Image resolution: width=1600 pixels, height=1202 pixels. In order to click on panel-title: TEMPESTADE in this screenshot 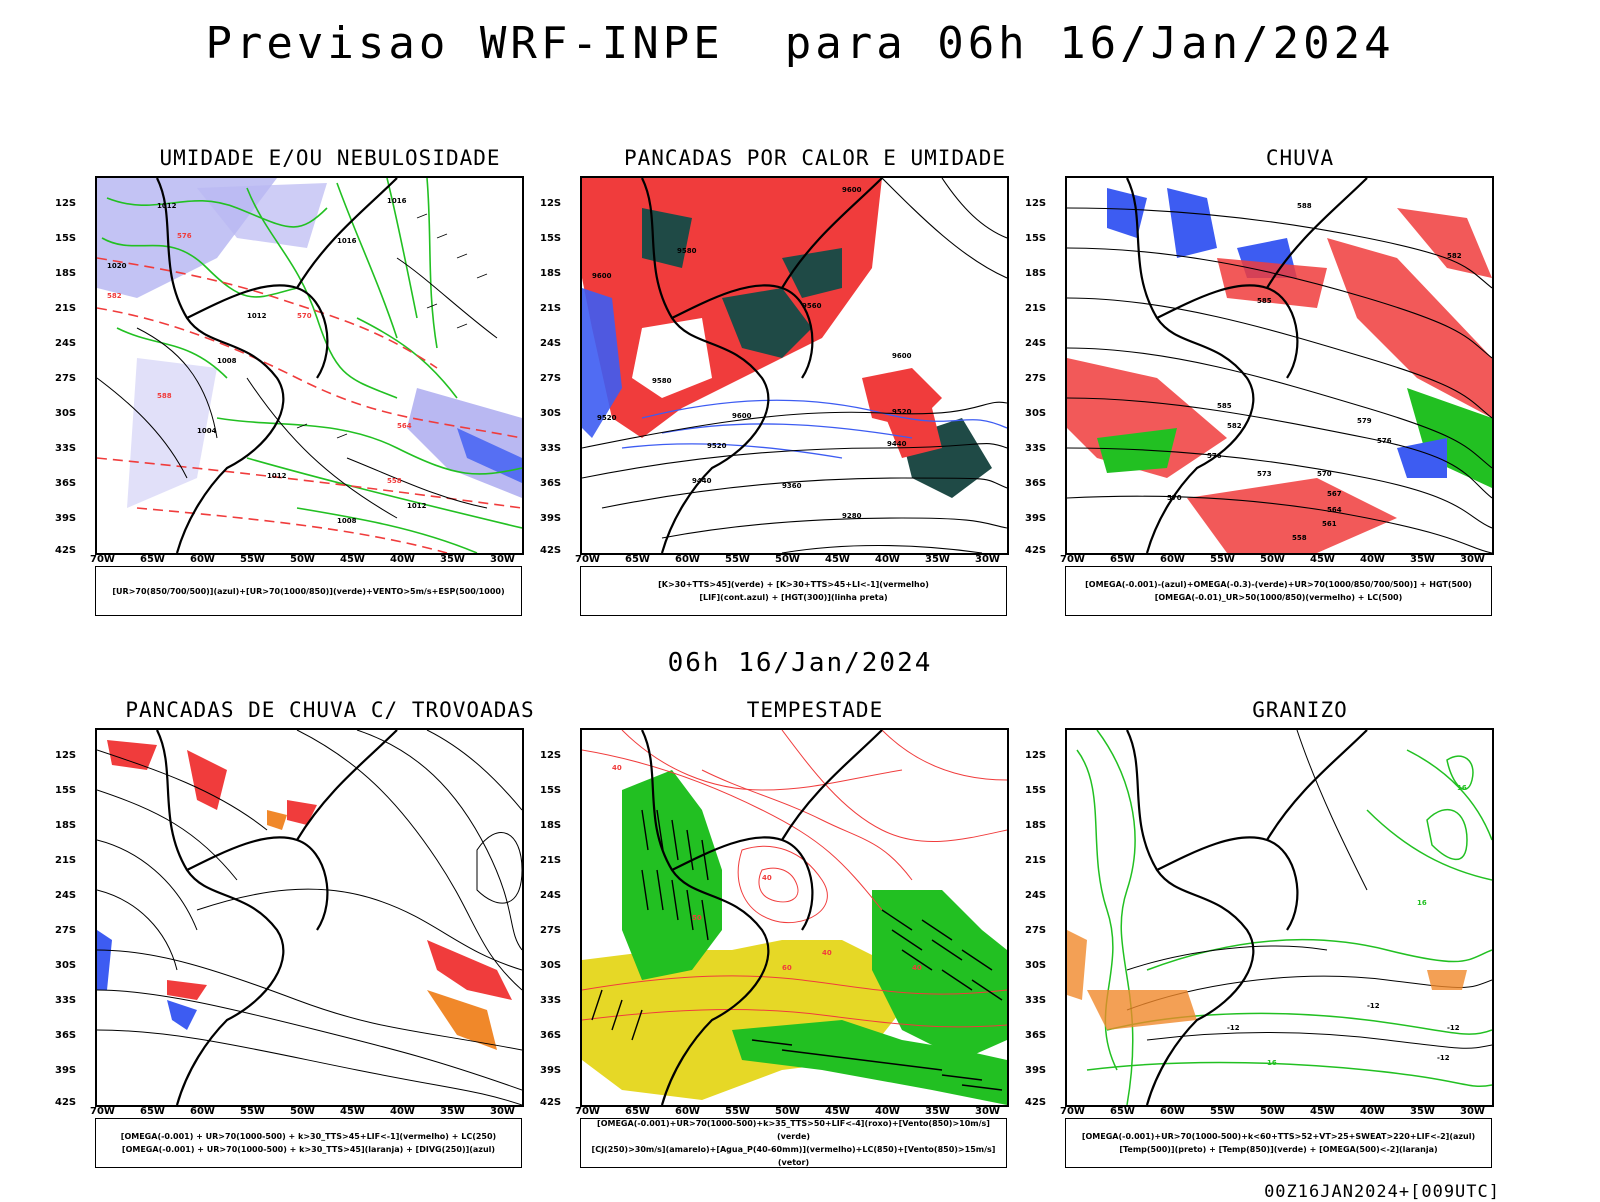, I will do `click(815, 710)`.